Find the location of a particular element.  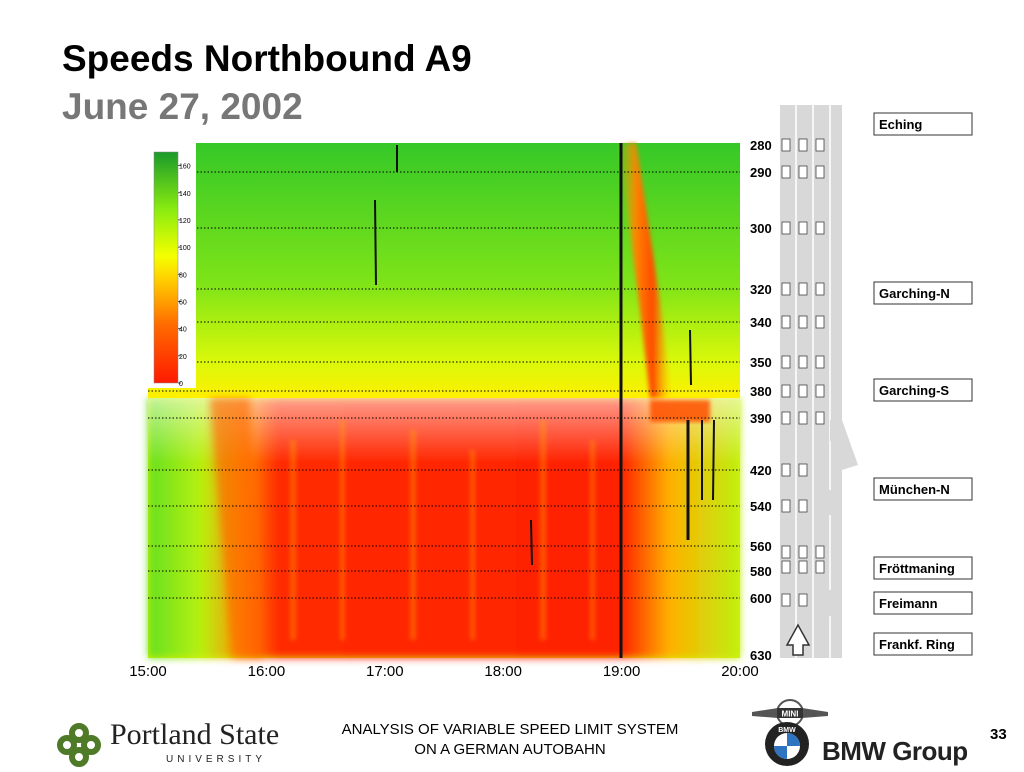

psu-knot-icon is located at coordinates (79, 745).